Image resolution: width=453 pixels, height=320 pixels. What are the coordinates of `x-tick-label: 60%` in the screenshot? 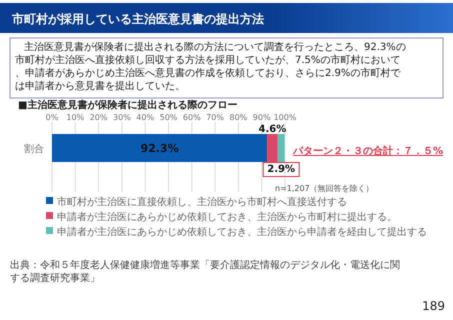 It's located at (192, 117).